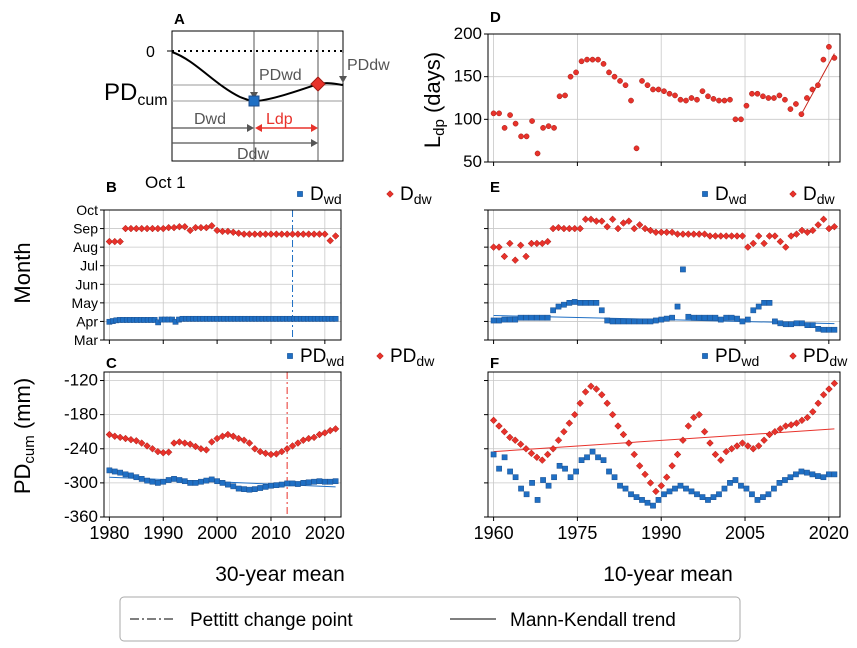 The image size is (857, 648). Describe the element at coordinates (85, 229) in the screenshot. I see `panel-b-ytick-label: Sep` at that location.